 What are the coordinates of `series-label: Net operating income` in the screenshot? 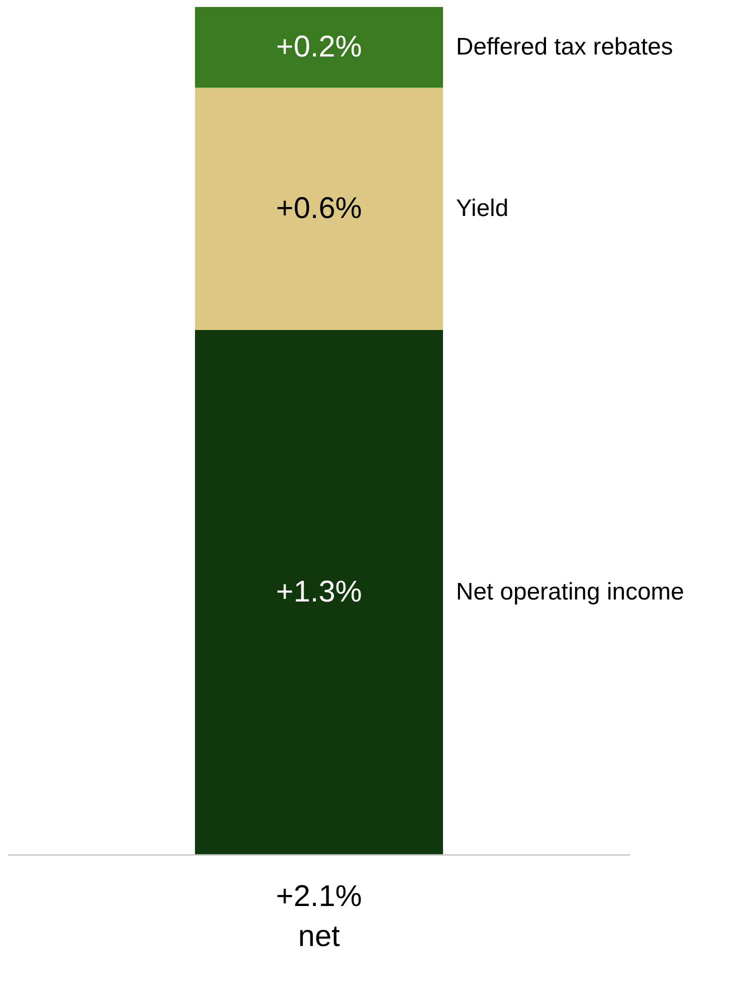 It's located at (570, 592).